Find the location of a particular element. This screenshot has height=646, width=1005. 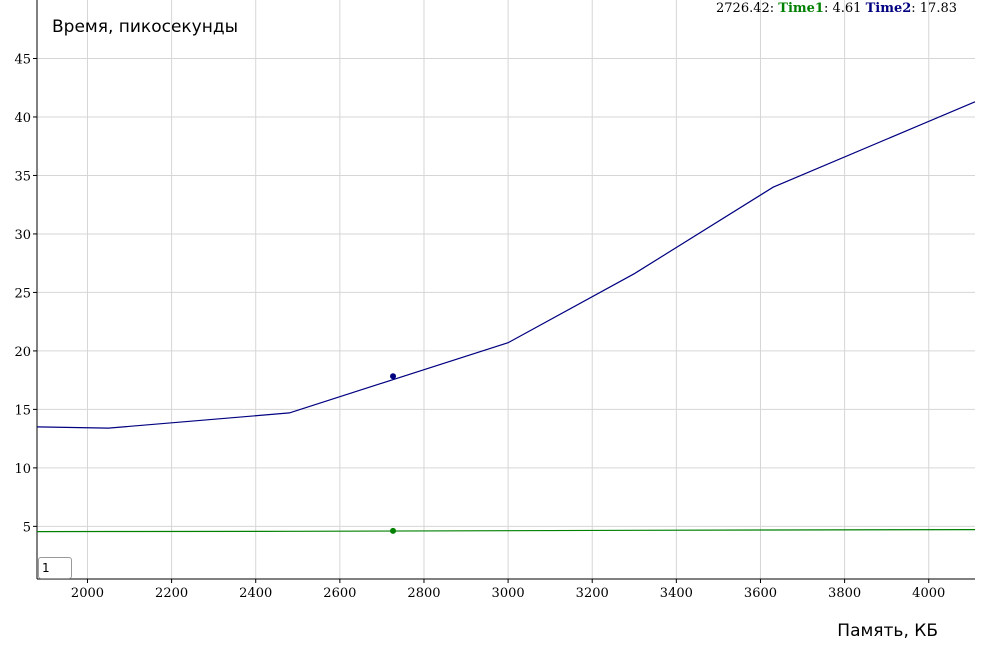

legend-series2-value: 17.83 is located at coordinates (938, 8).